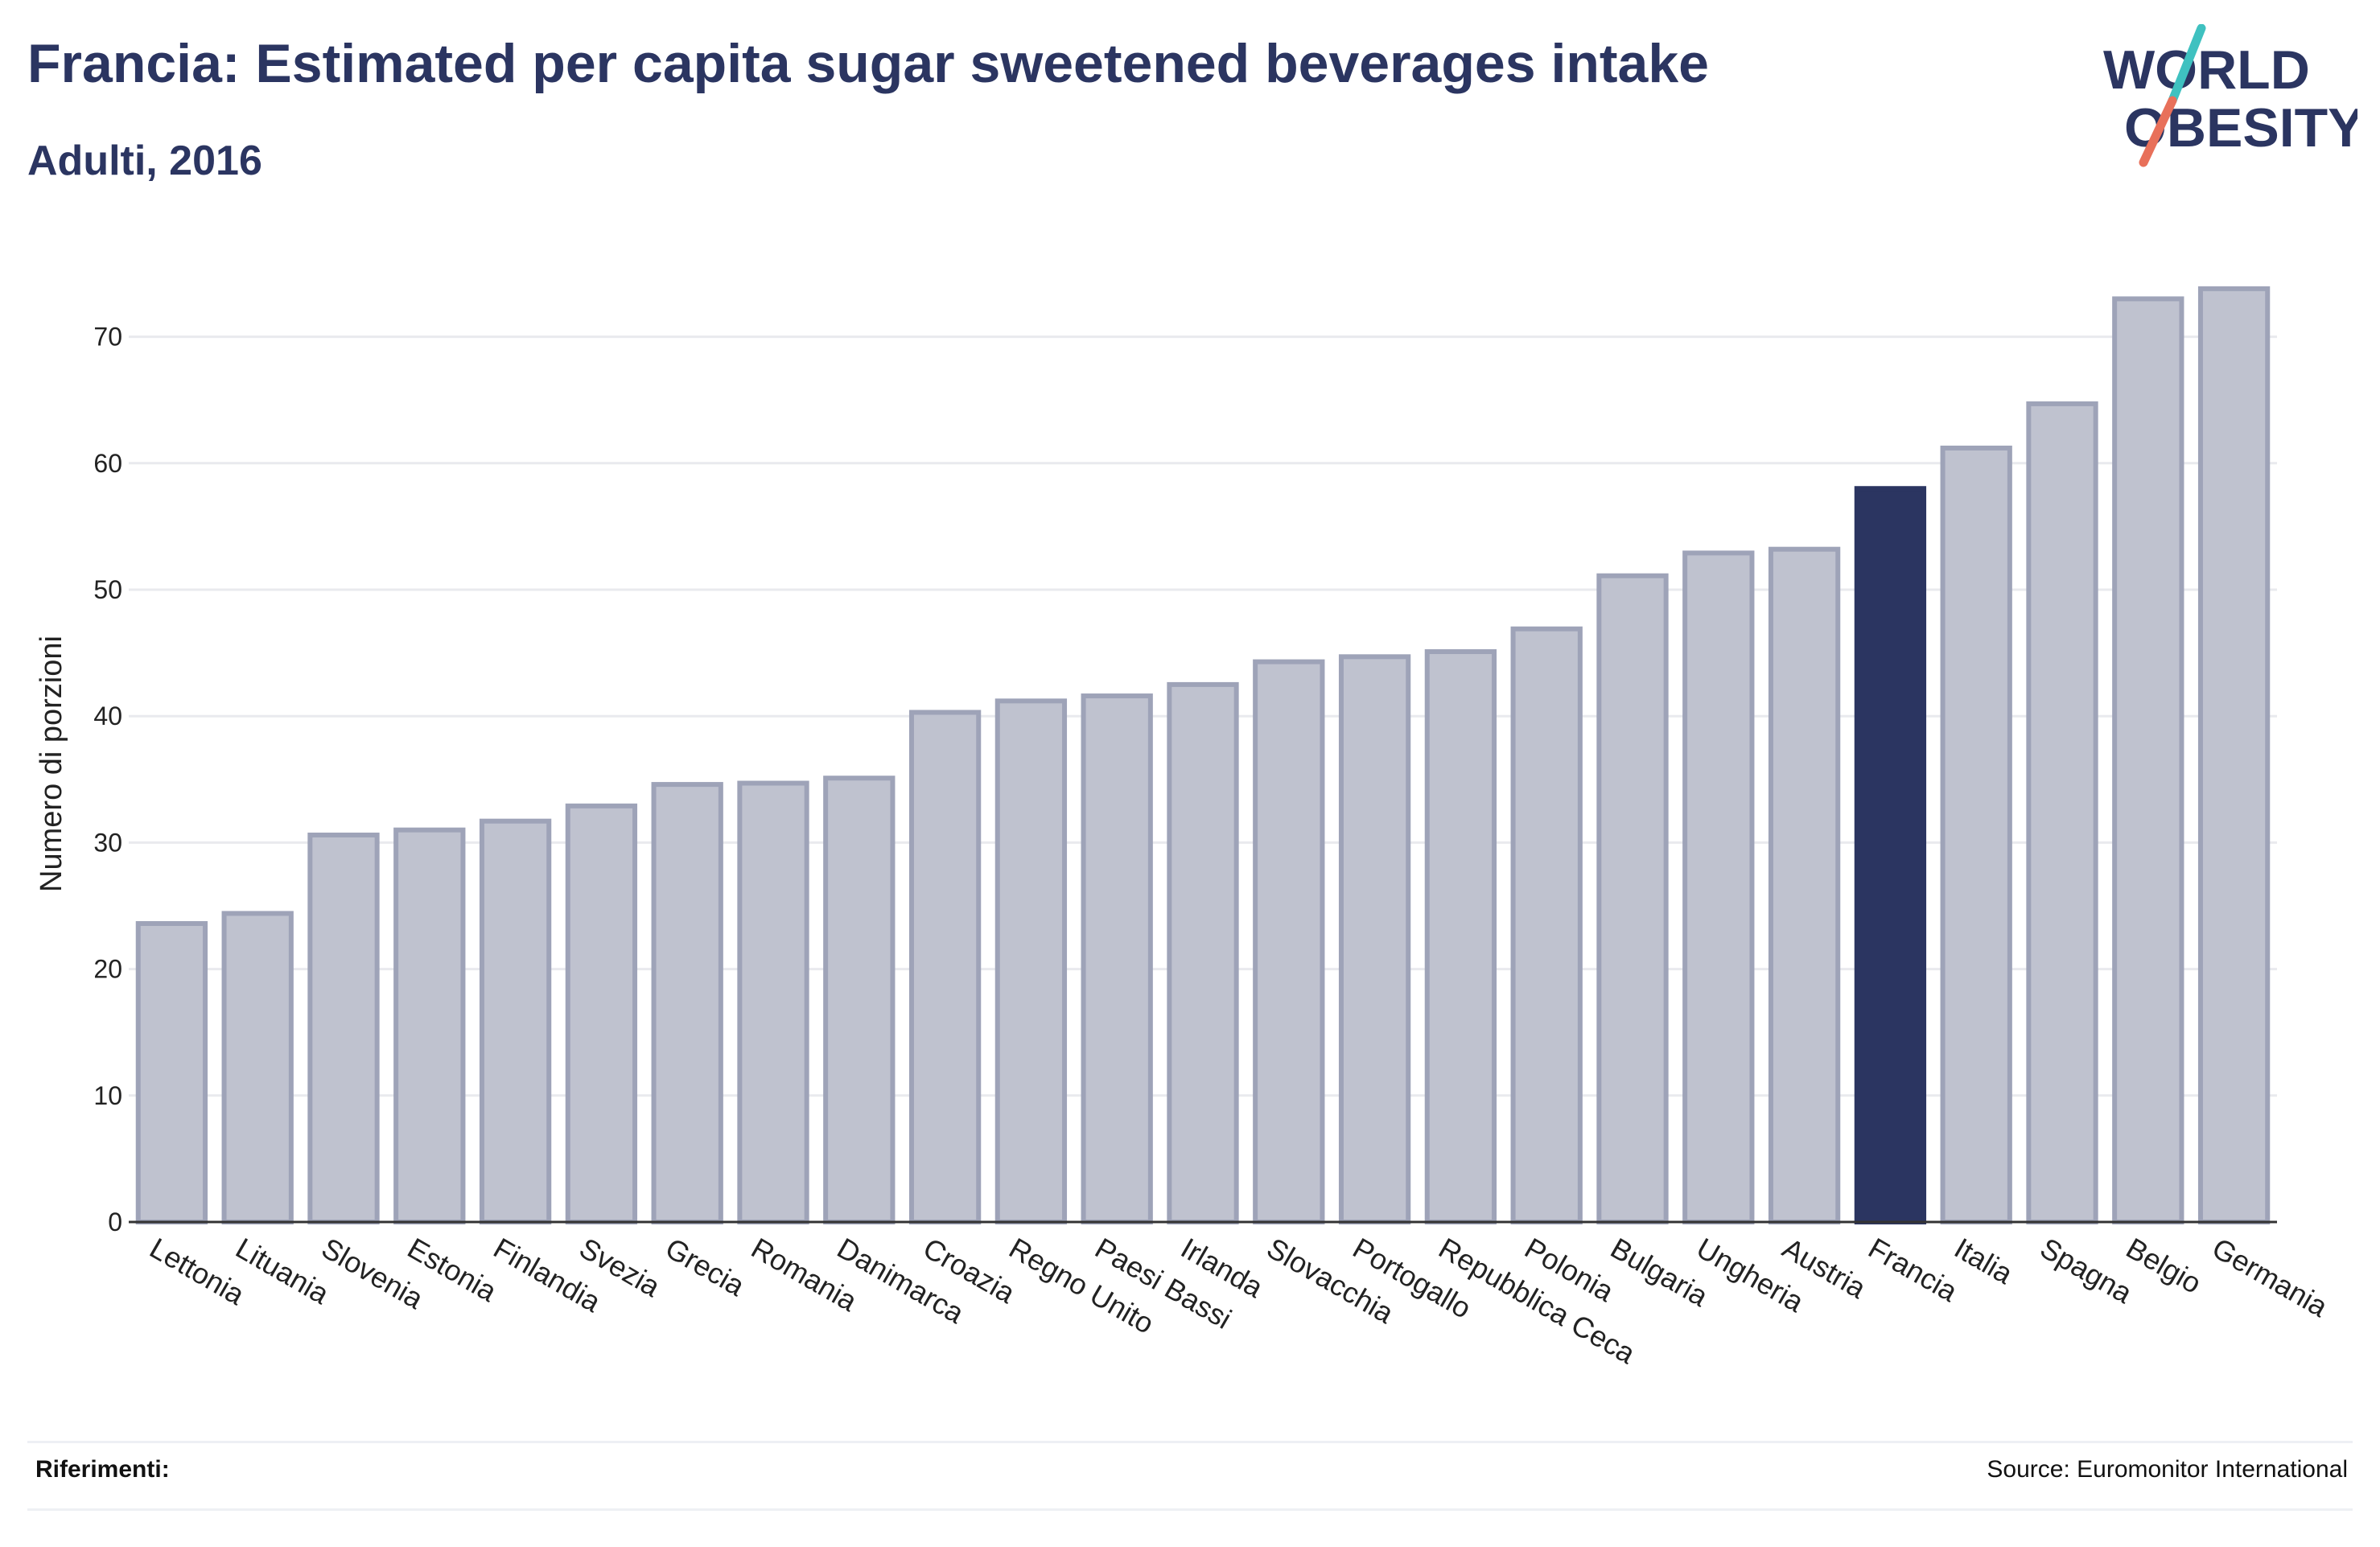 This screenshot has height=1547, width=2380. Describe the element at coordinates (945, 967) in the screenshot. I see `bar-croazia` at that location.